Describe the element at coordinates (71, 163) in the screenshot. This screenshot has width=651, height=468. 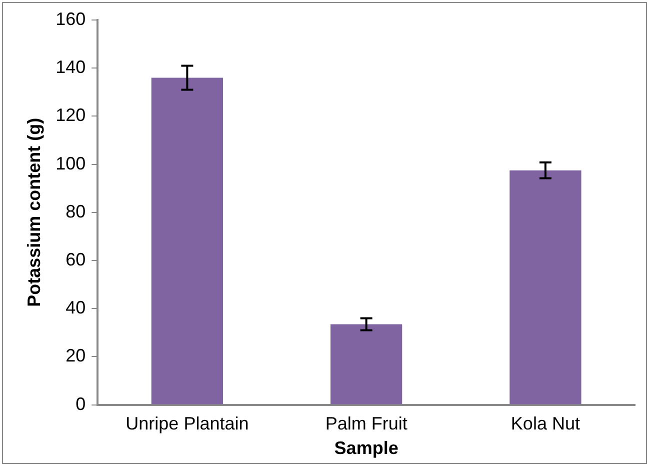
I see `y-tick-label: 100` at that location.